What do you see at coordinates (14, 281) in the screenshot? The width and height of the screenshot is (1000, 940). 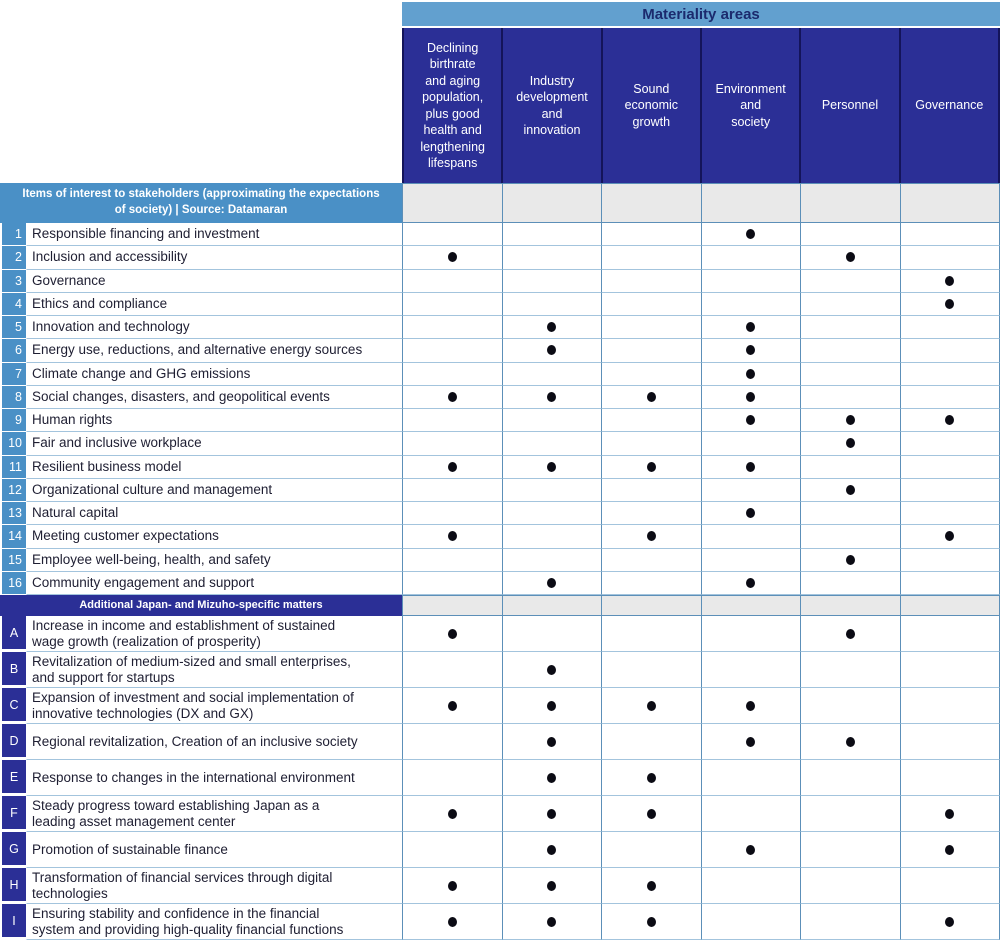 I see `row-id-cell: 3` at bounding box center [14, 281].